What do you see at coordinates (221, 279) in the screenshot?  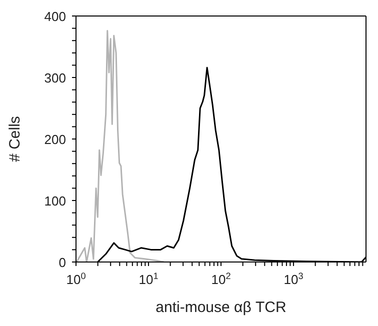 I see `x-tick-label: 10$^{2}$` at bounding box center [221, 279].